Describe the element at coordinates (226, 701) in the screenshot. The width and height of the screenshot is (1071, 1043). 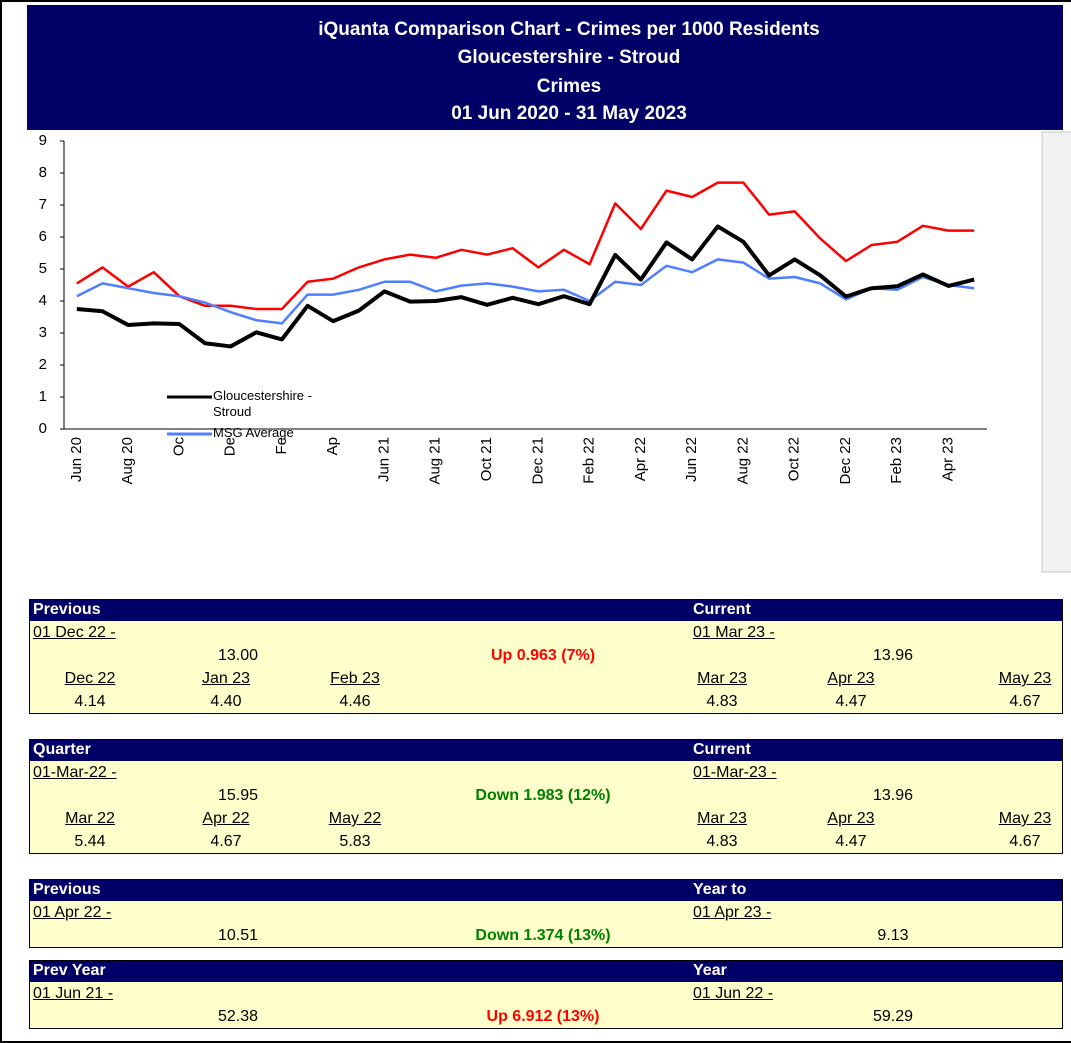
I see `month-value: 4.40` at that location.